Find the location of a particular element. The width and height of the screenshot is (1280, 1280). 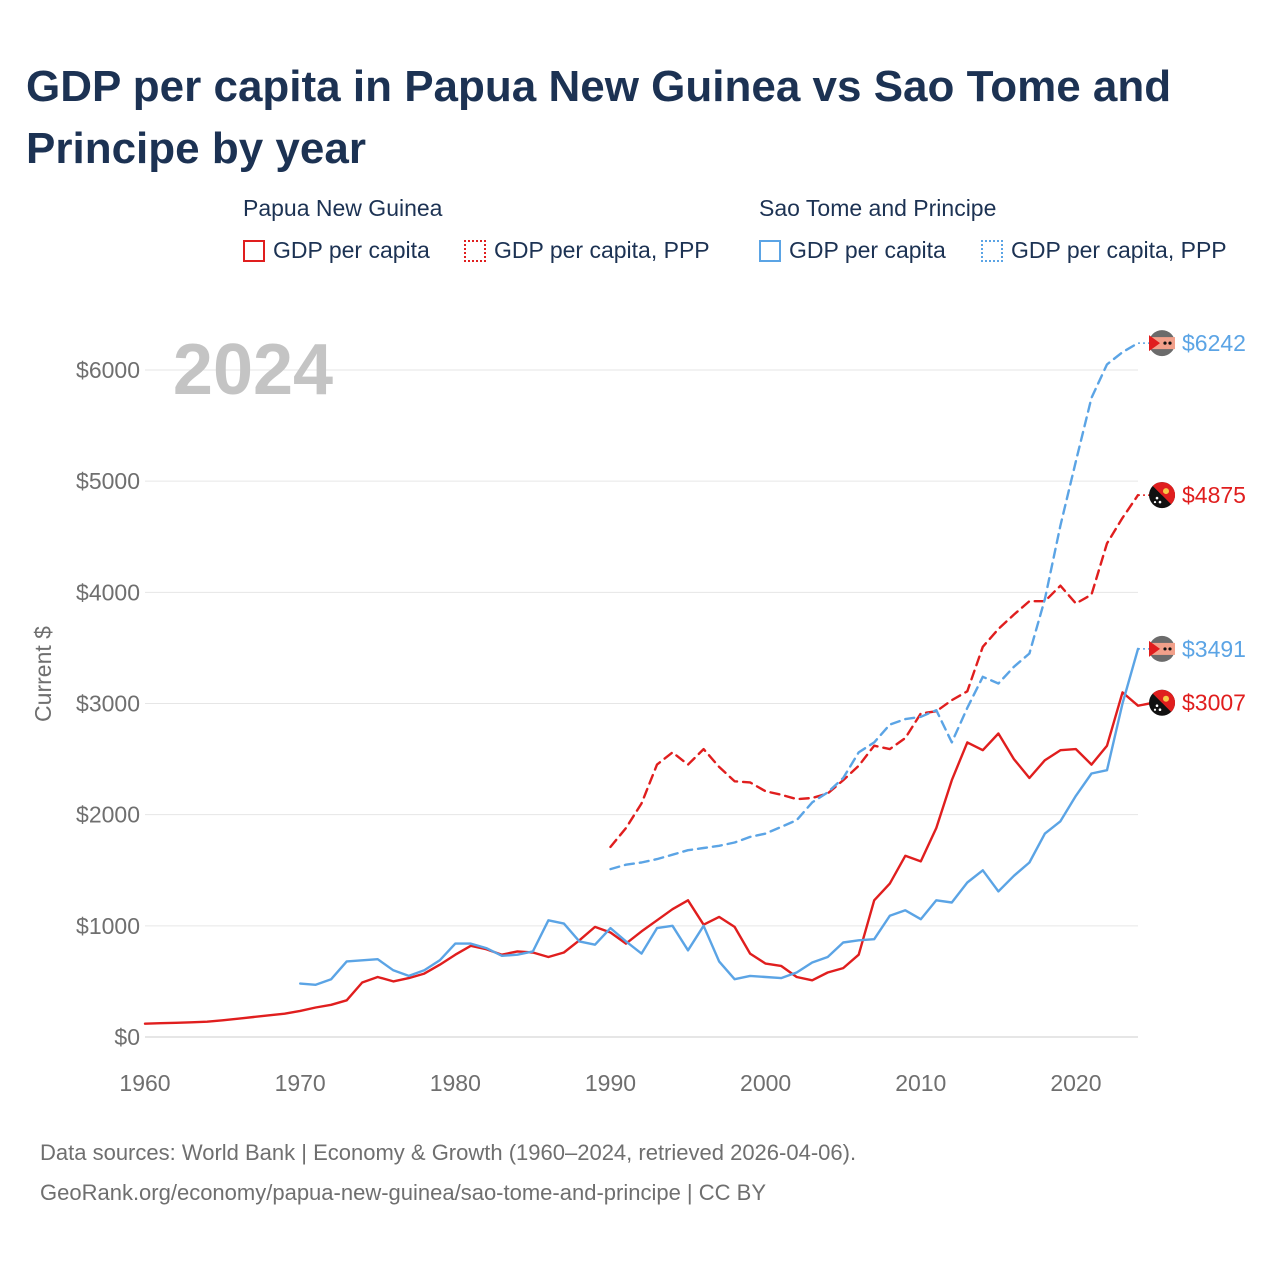

y-tick-label: $0 is located at coordinates (127, 1037).